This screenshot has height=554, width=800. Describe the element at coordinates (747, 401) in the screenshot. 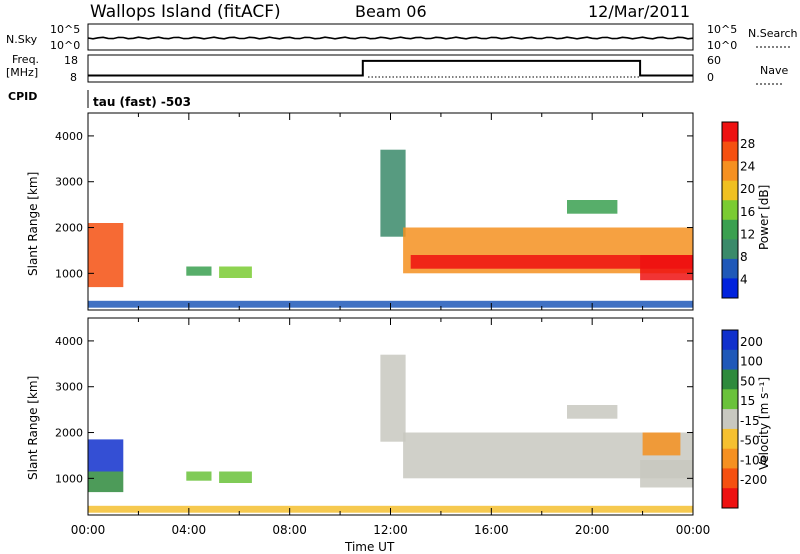

I see `velocity-colorbar-tick-3: 15` at that location.